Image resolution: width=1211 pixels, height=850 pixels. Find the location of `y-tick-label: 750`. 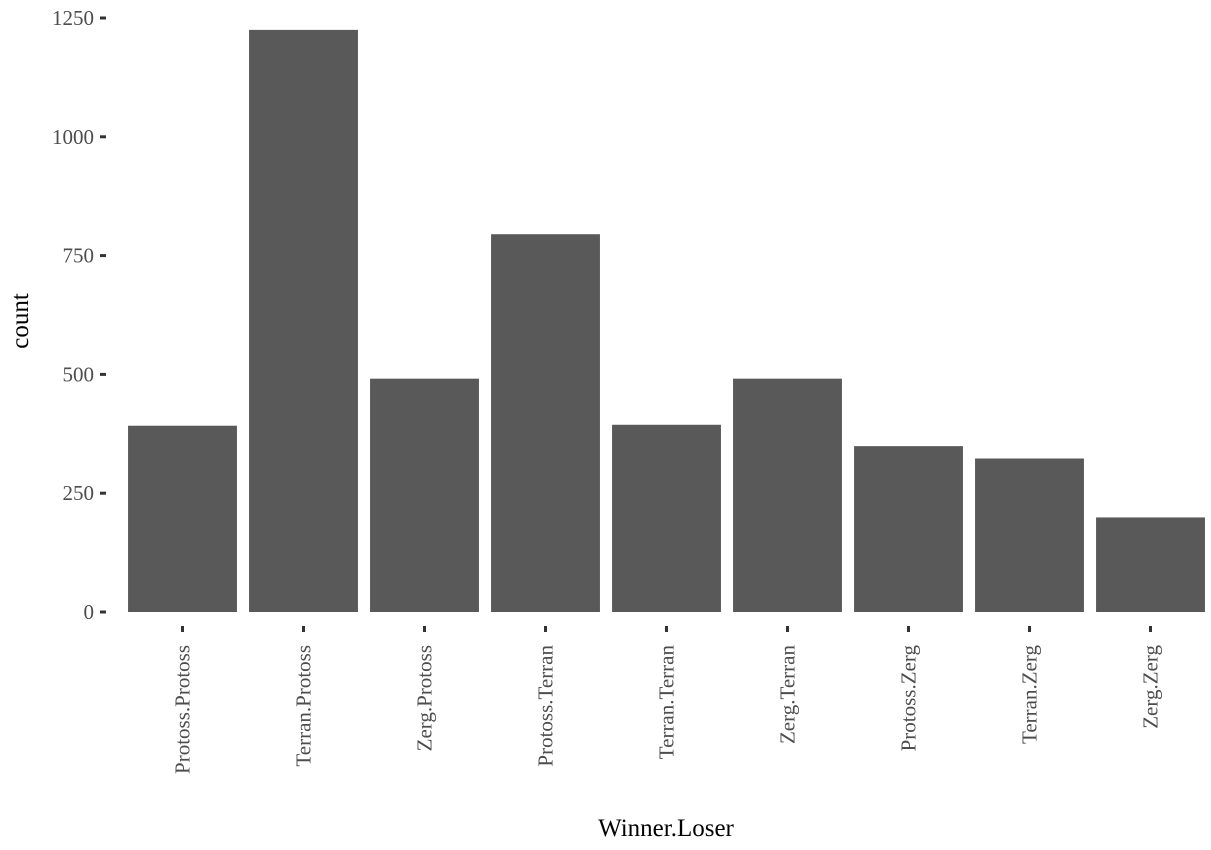

y-tick-label: 750 is located at coordinates (79, 256).